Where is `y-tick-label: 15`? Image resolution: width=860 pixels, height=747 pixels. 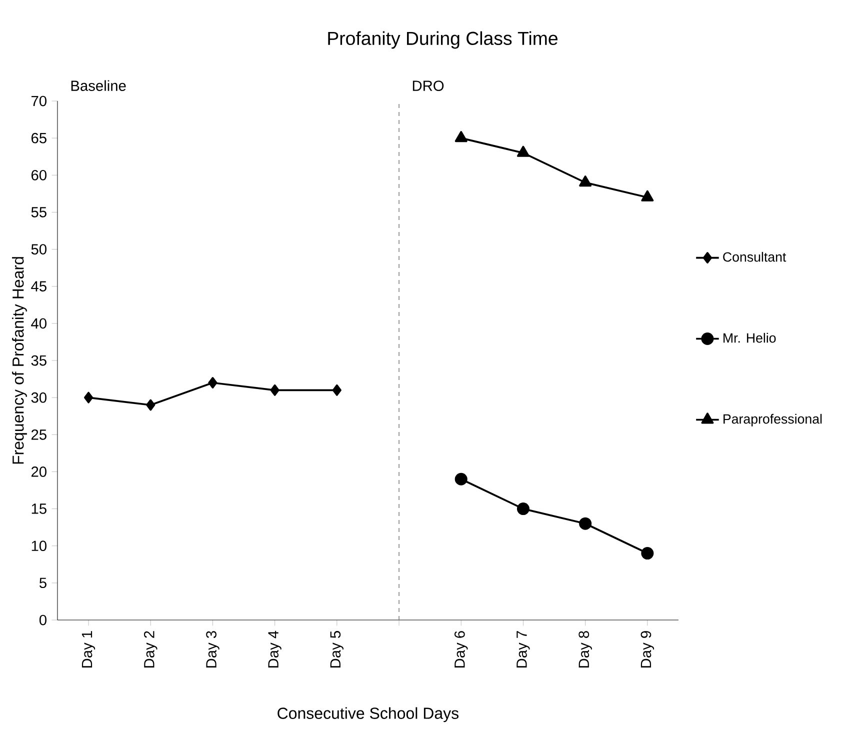 y-tick-label: 15 is located at coordinates (39, 509).